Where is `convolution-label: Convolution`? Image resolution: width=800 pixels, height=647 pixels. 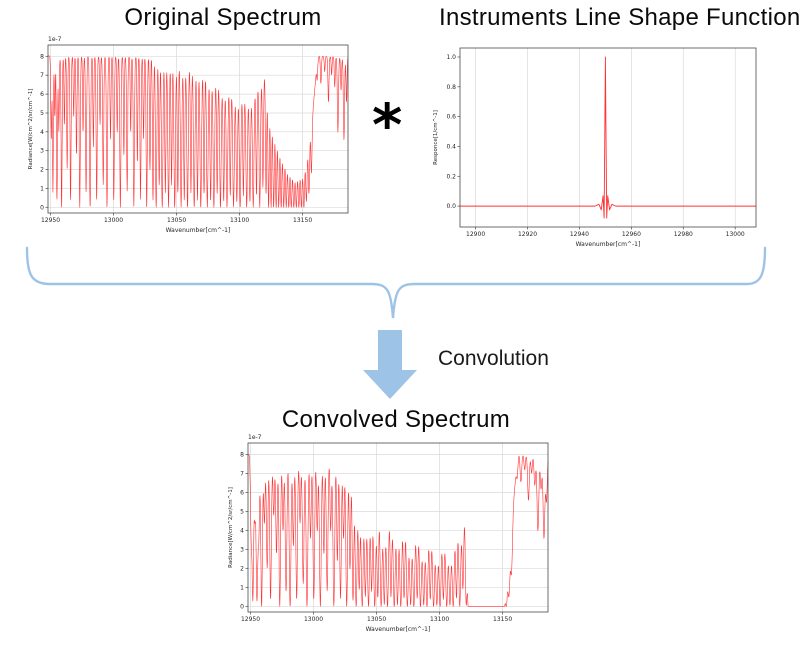 convolution-label: Convolution is located at coordinates (493, 358).